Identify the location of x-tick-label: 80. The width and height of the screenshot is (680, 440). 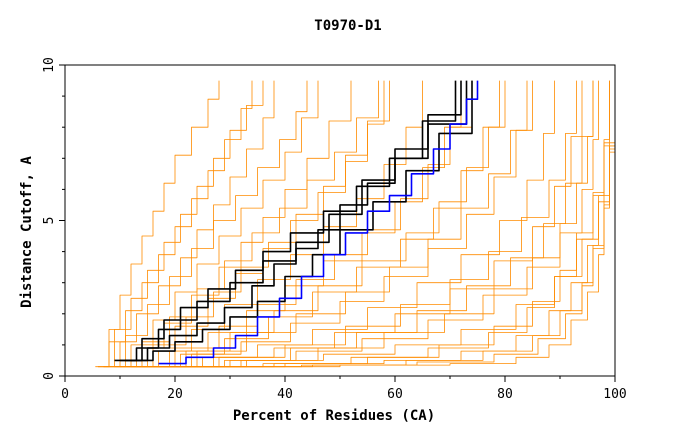
(505, 394).